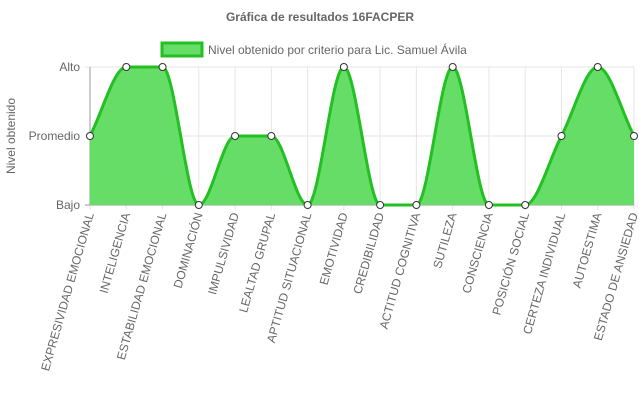 Image resolution: width=639 pixels, height=411 pixels. What do you see at coordinates (188, 250) in the screenshot?
I see `x-tick-label: DOMINACIÓN` at bounding box center [188, 250].